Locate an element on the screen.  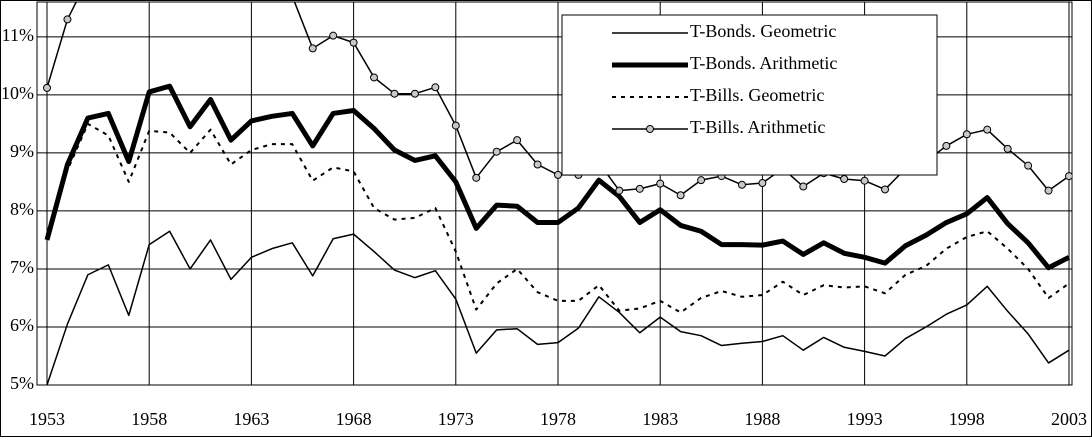
y-tick-label: 9% is located at coordinates (22, 151).